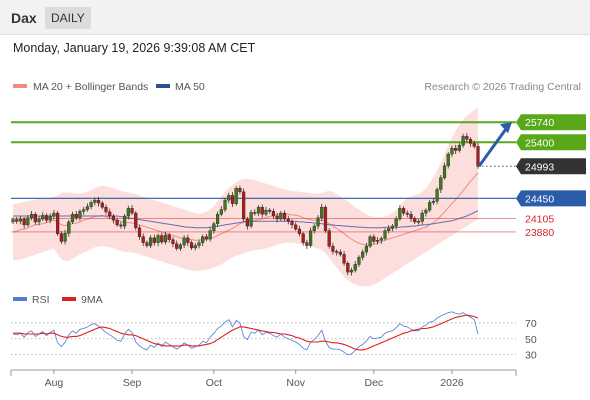  I want to click on ma20-legend-label: MA 20 + Bollinger Bands, so click(90, 87).